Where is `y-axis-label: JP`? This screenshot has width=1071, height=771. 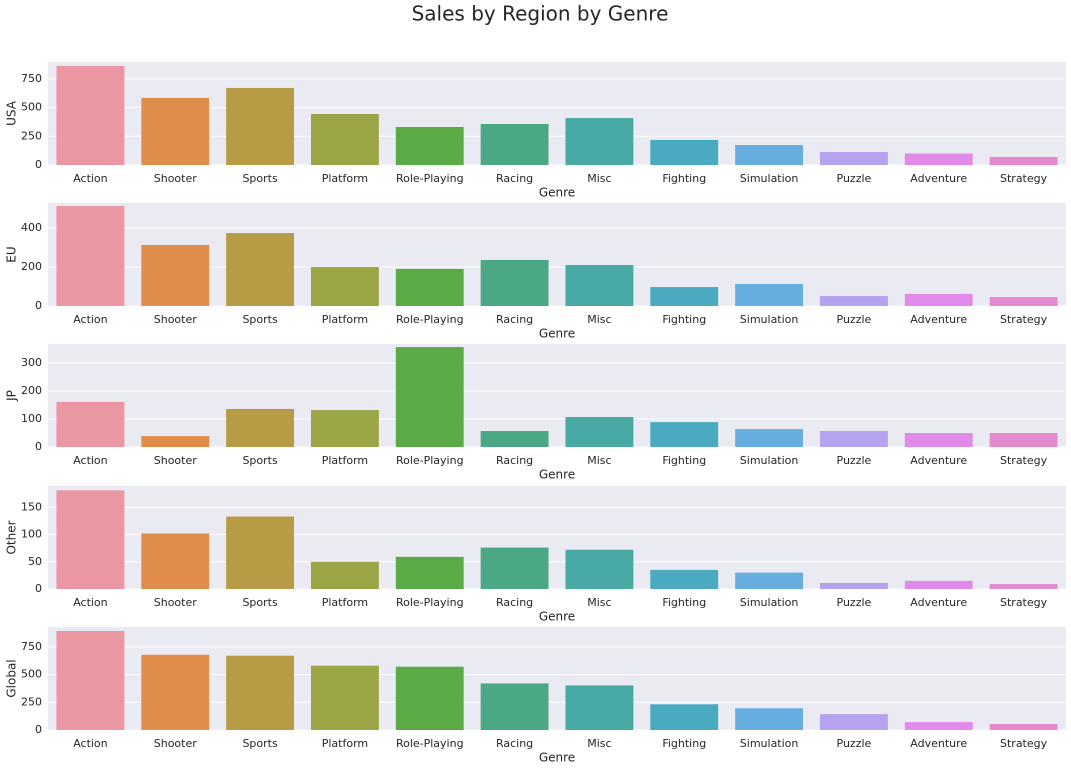
y-axis-label: JP is located at coordinates (12, 396).